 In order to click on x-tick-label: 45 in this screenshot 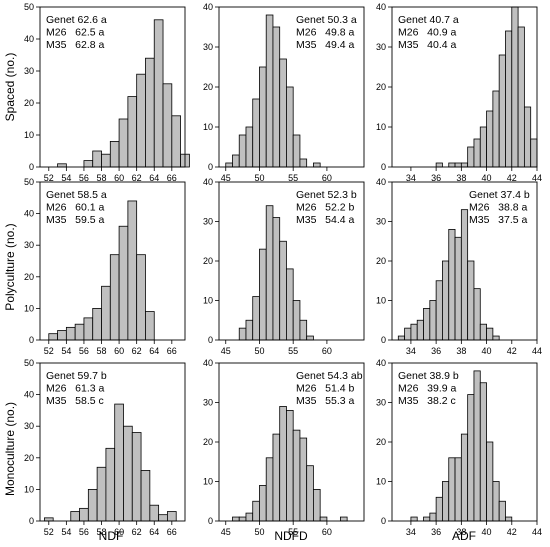, I will do `click(226, 532)`.